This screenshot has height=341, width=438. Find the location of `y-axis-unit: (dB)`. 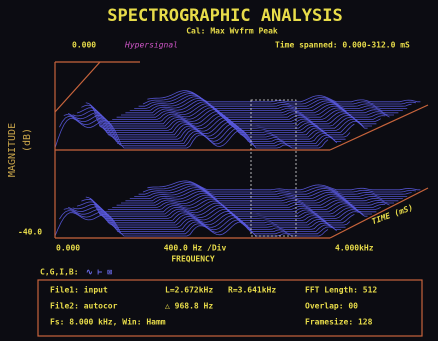

y-axis-unit: (dB) is located at coordinates (27, 140).